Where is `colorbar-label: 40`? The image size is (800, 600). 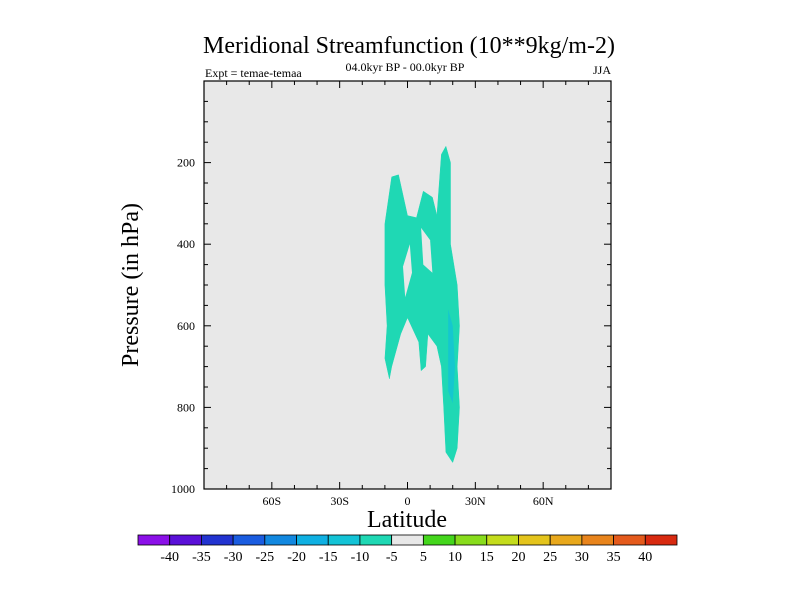
colorbar-label: 40 is located at coordinates (645, 557).